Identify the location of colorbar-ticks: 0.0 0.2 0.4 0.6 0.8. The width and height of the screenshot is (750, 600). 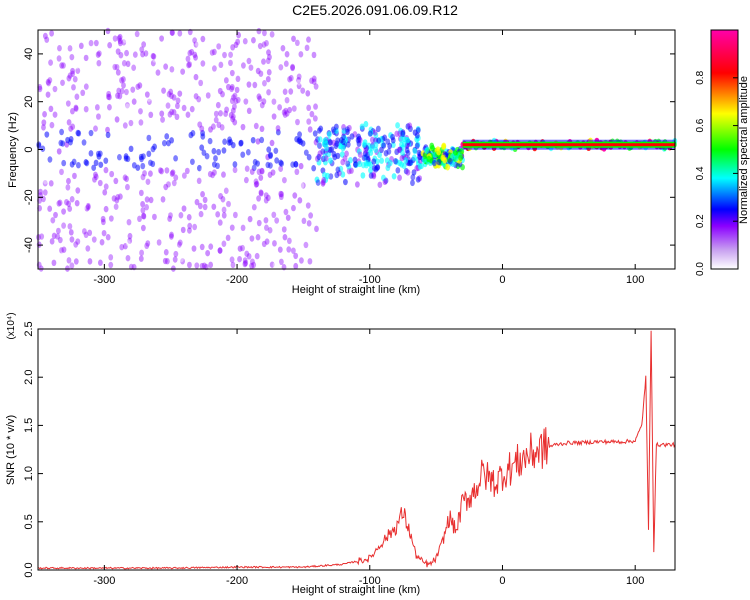
(716, 173).